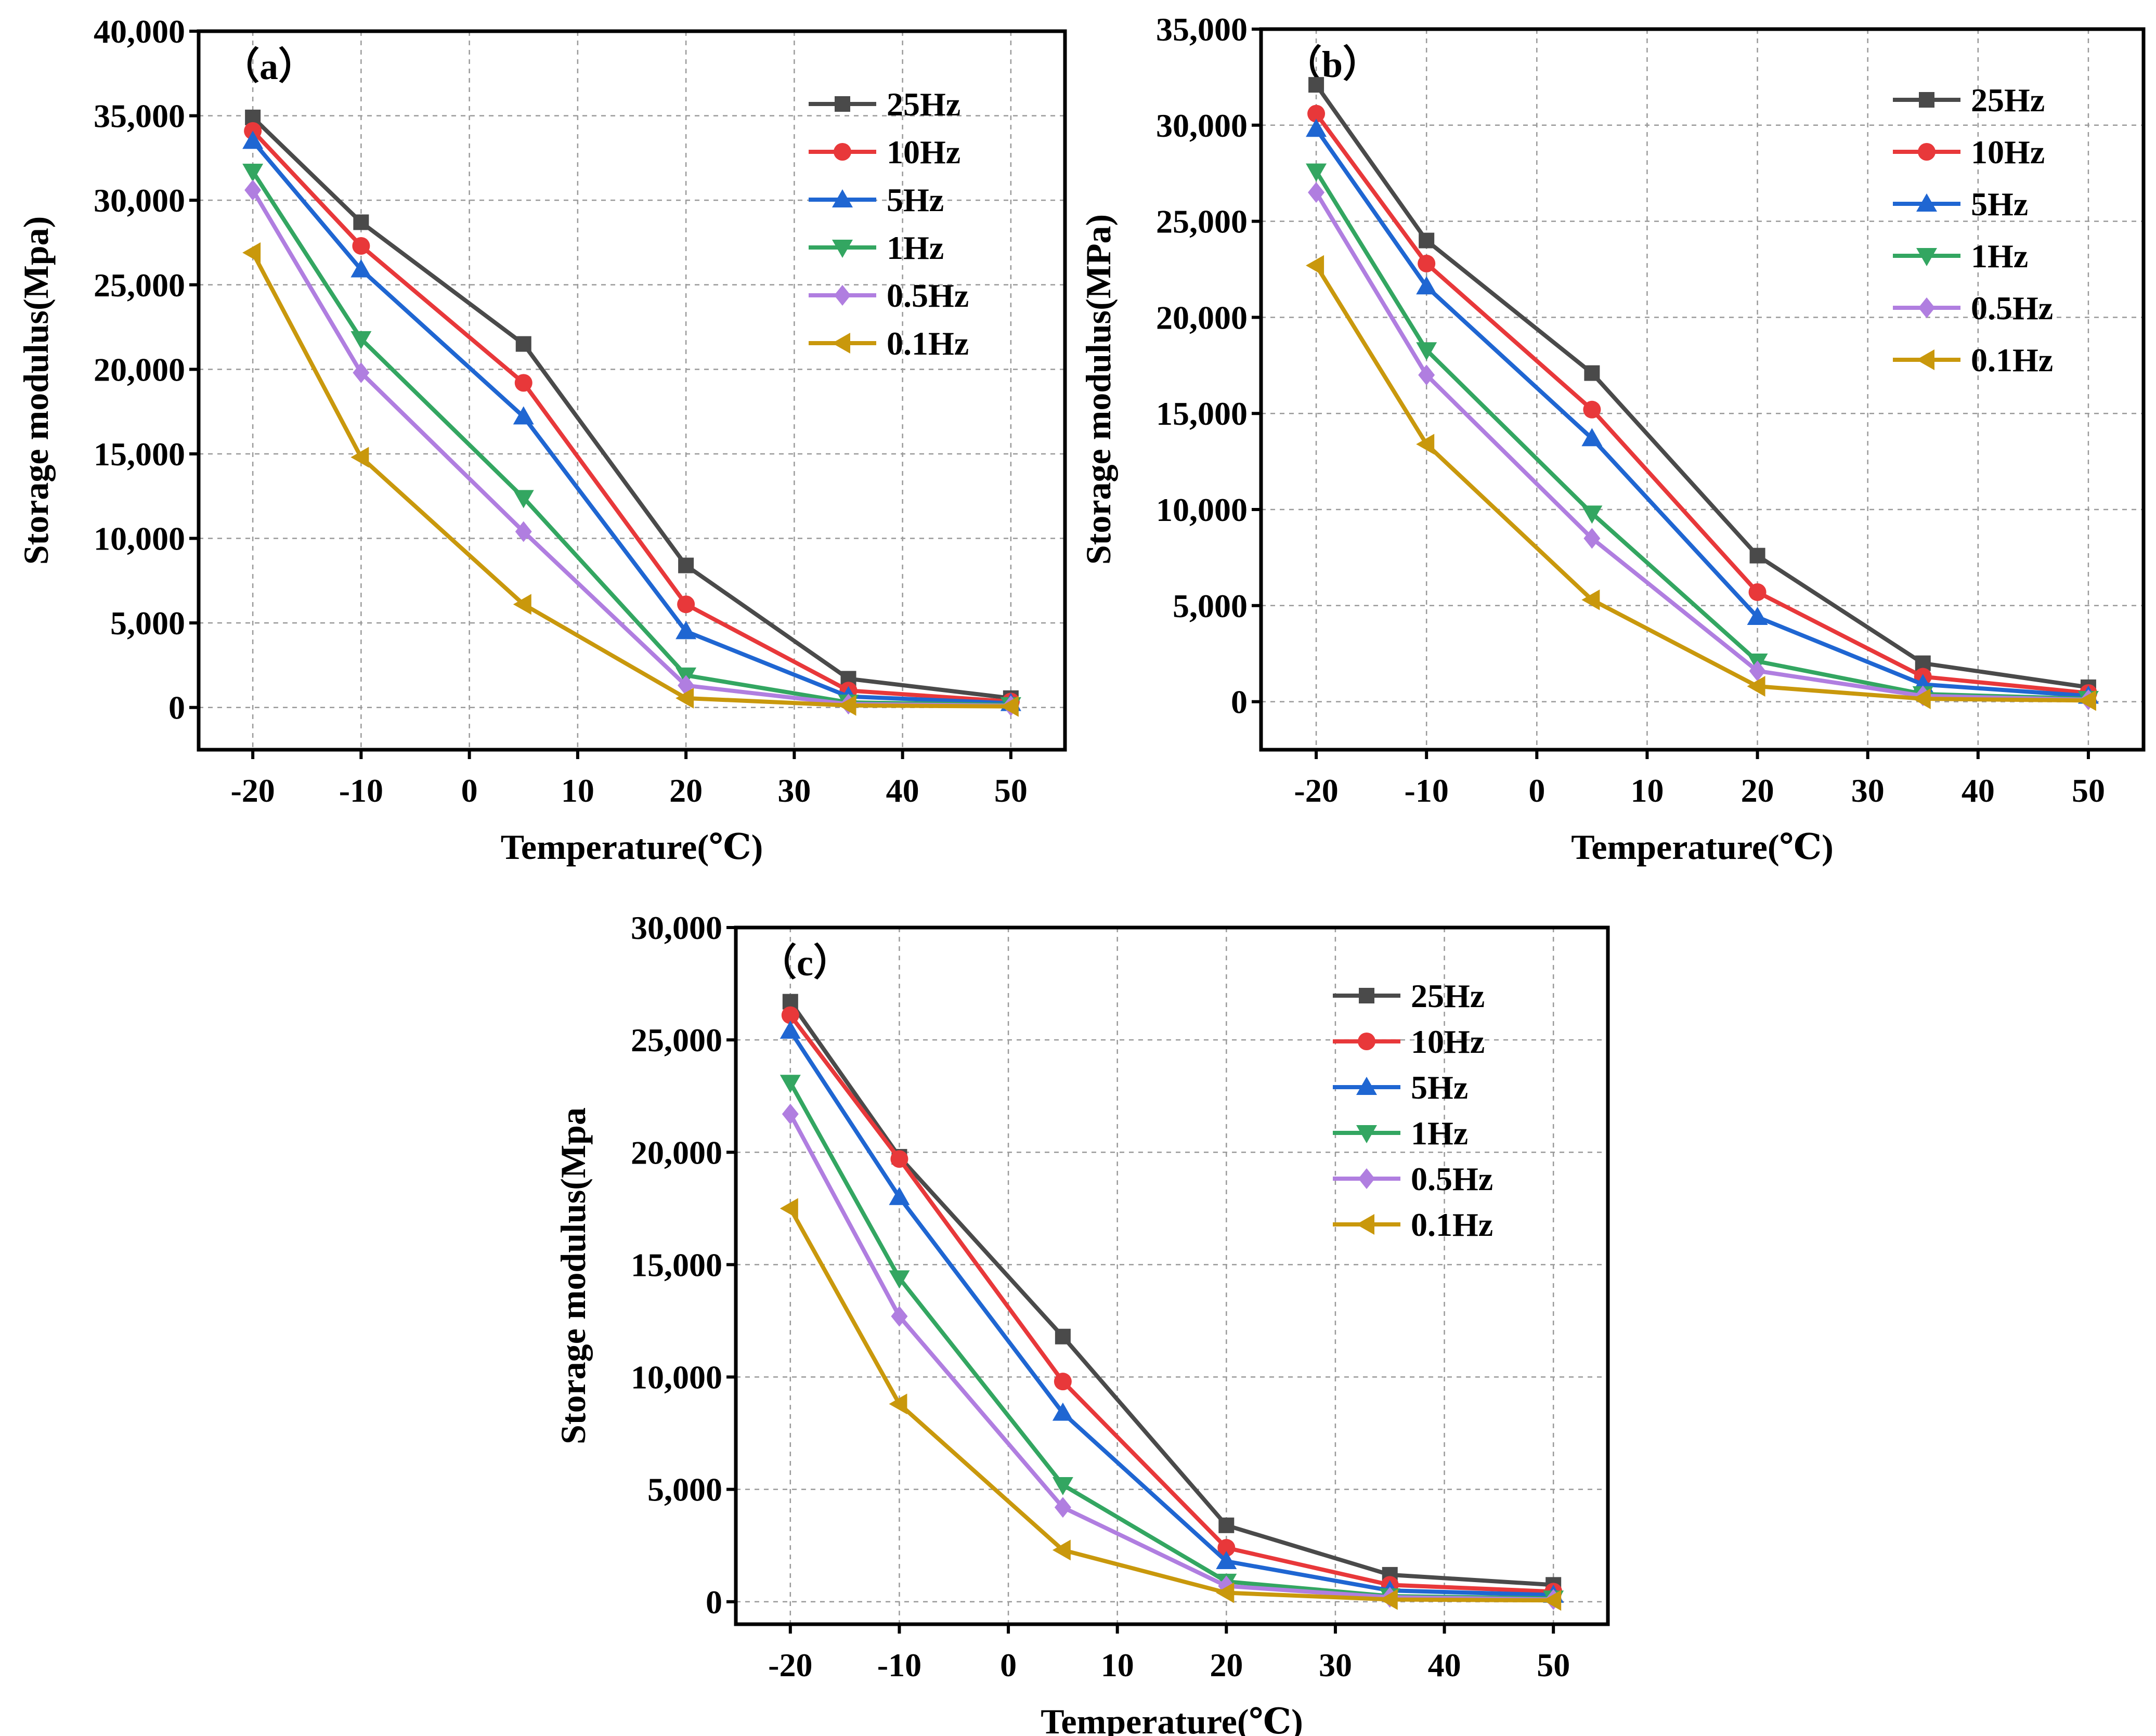 This screenshot has height=1736, width=2156. Describe the element at coordinates (1427, 790) in the screenshot. I see `x-tick-label: -10` at that location.